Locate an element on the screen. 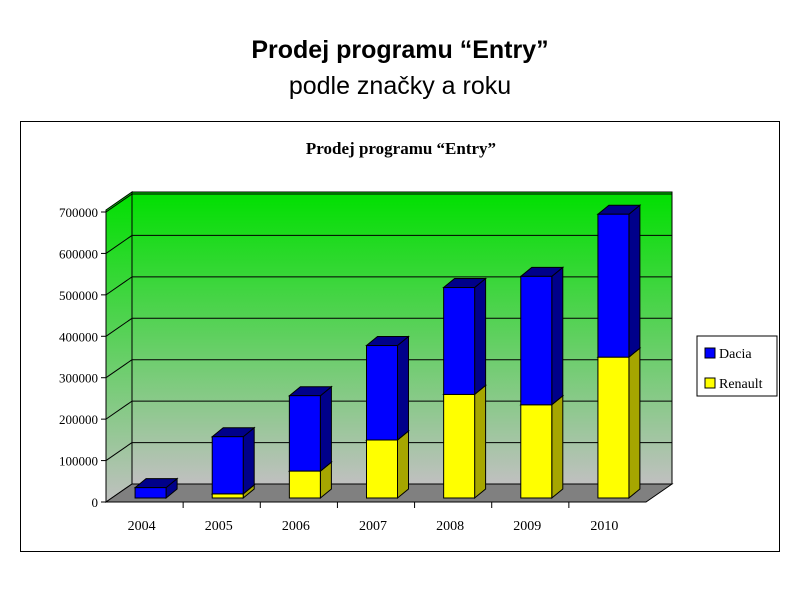  x-tick-label: 2006 is located at coordinates (296, 526).